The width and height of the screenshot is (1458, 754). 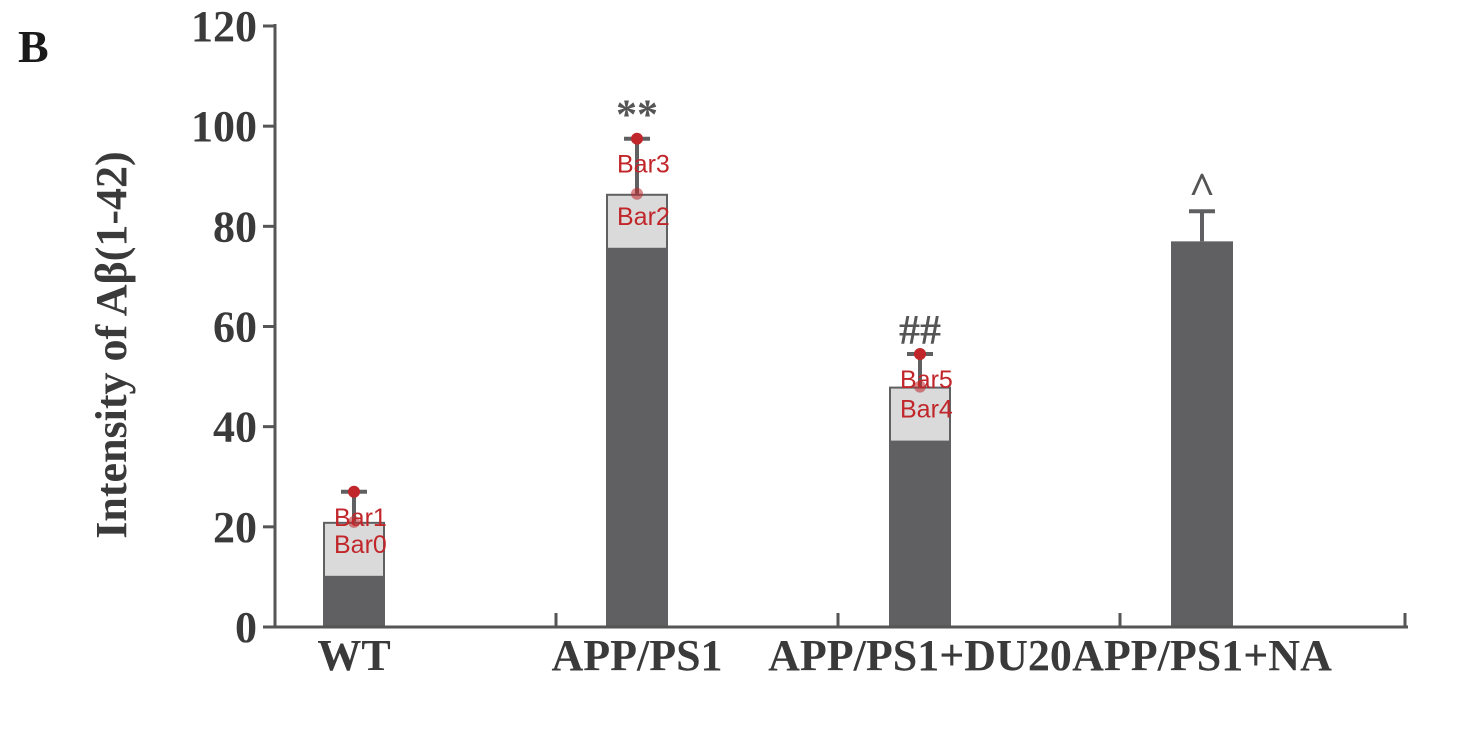 What do you see at coordinates (353, 655) in the screenshot?
I see `x-tick-label-0: WT` at bounding box center [353, 655].